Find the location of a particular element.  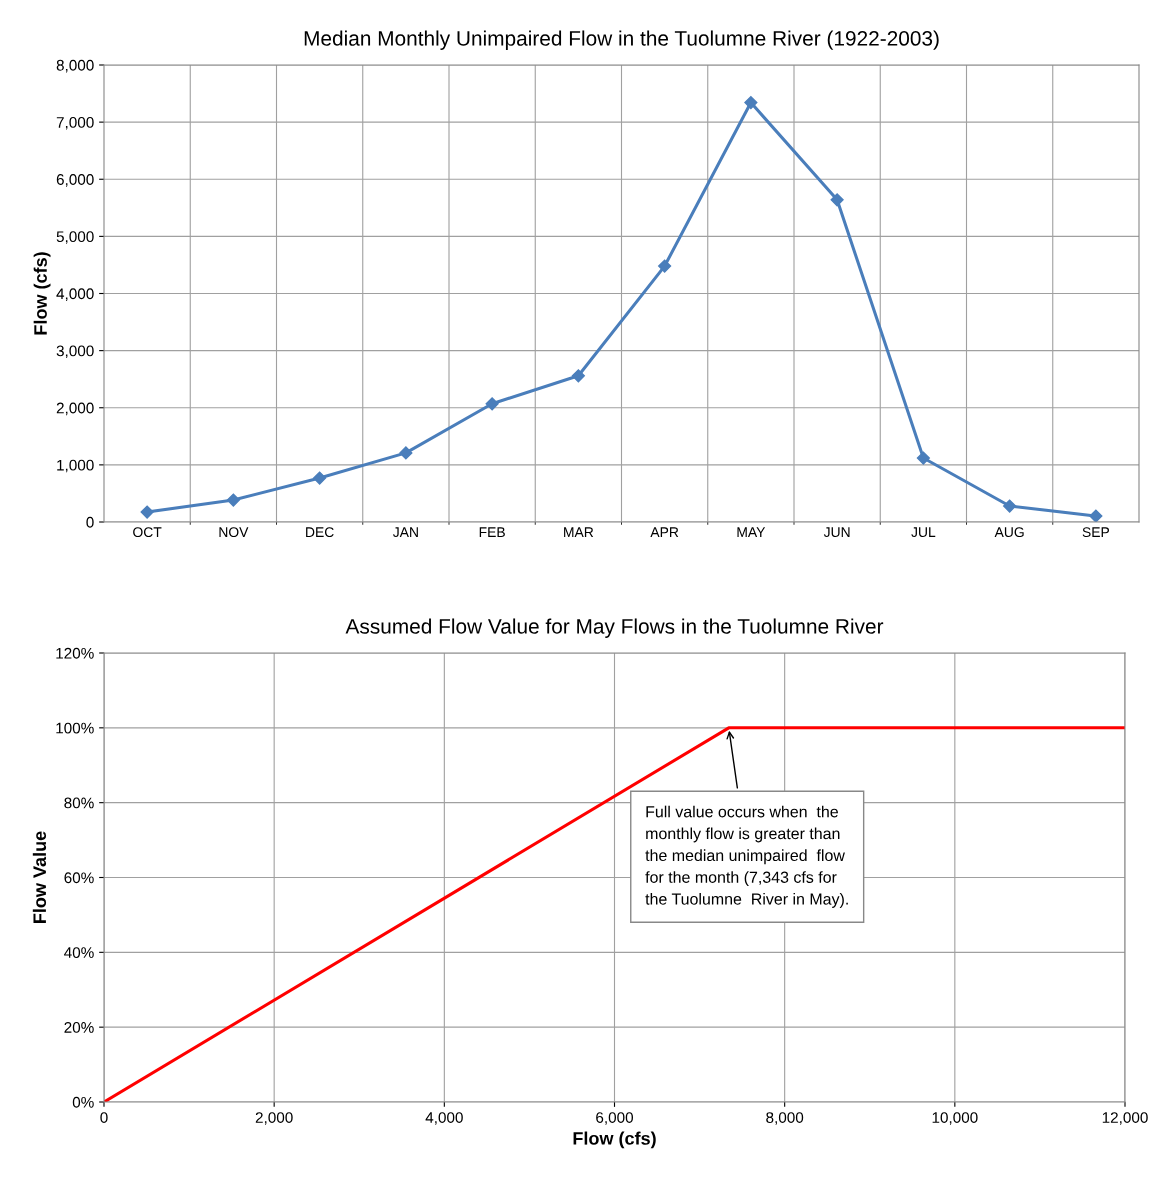

x-tick-label: 2,000 is located at coordinates (274, 1118).